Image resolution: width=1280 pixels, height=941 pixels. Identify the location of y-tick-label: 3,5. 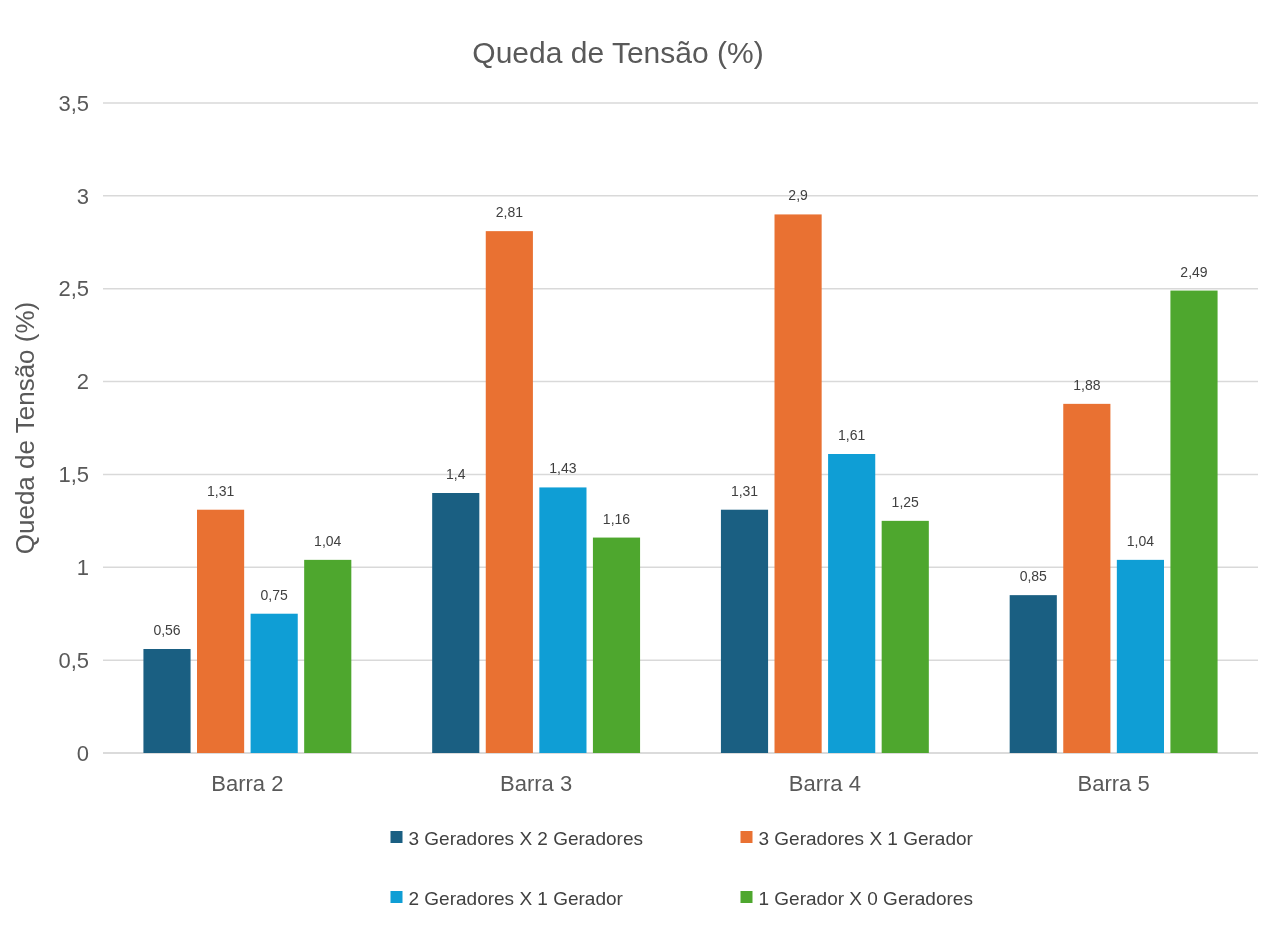
(73, 103).